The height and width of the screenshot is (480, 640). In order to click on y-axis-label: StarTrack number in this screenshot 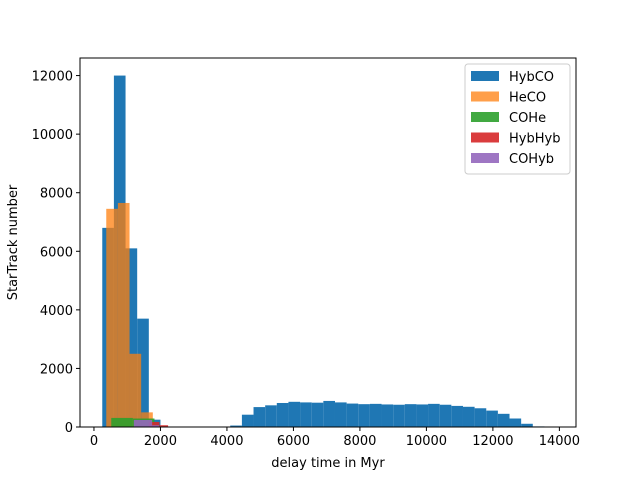, I will do `click(13, 242)`.